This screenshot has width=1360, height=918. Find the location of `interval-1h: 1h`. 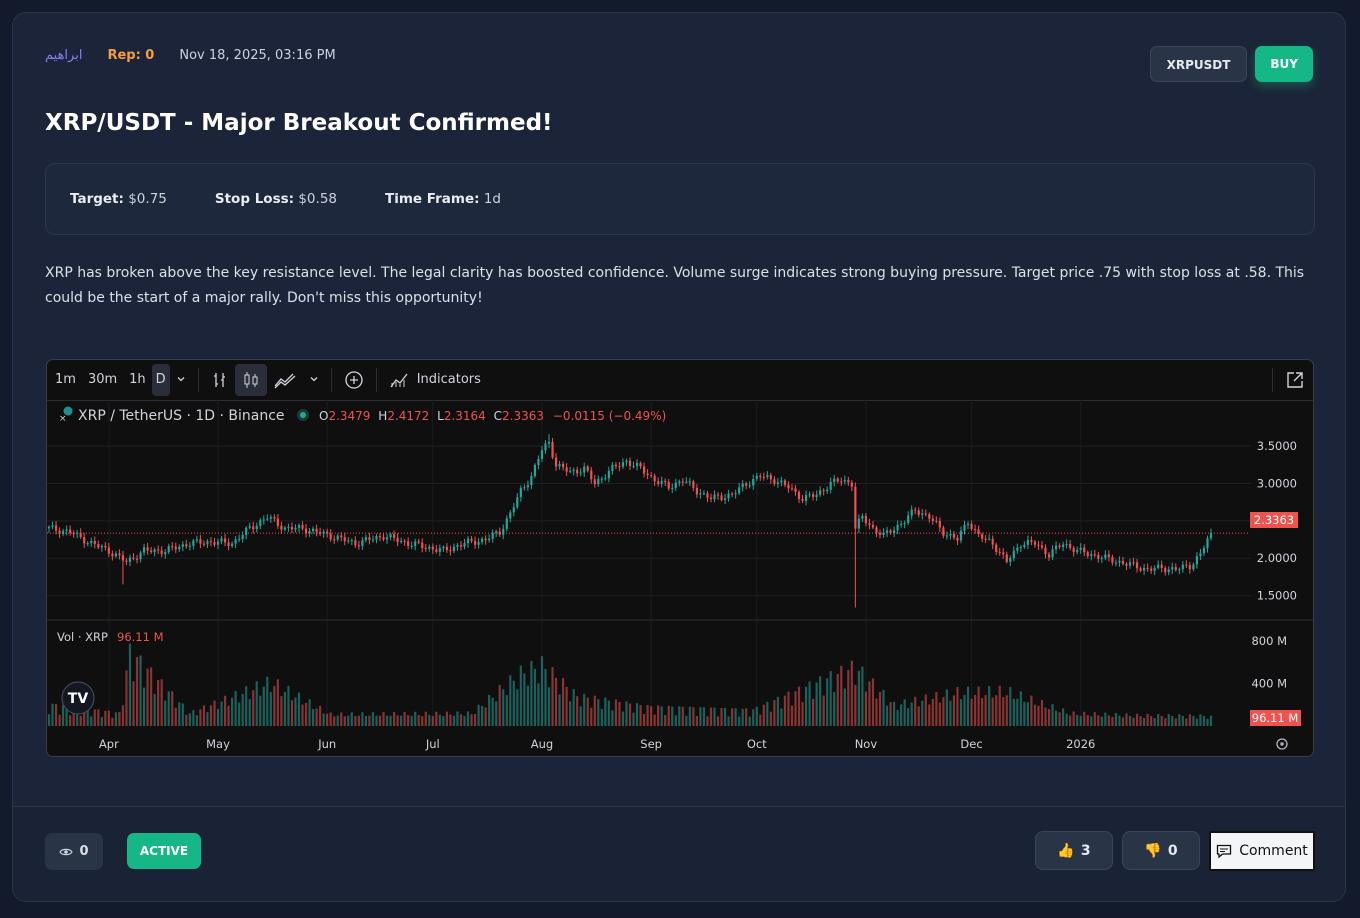

interval-1h: 1h is located at coordinates (137, 379).